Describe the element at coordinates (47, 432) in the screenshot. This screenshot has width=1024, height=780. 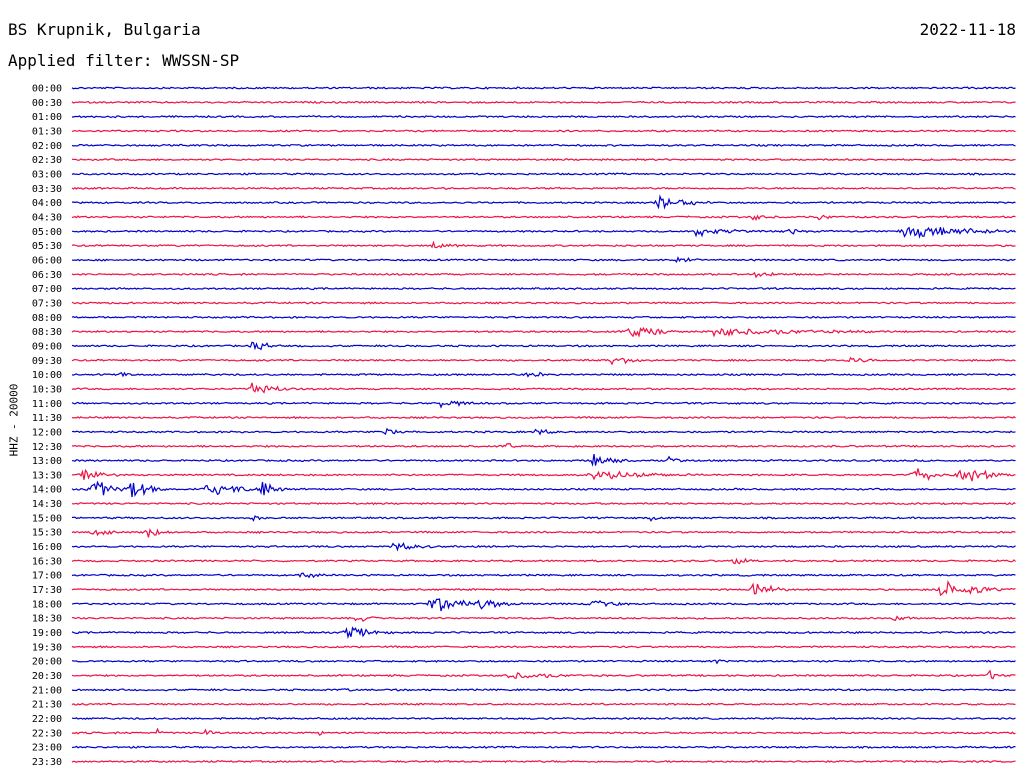
I see `row-time-label: 12:00` at that location.